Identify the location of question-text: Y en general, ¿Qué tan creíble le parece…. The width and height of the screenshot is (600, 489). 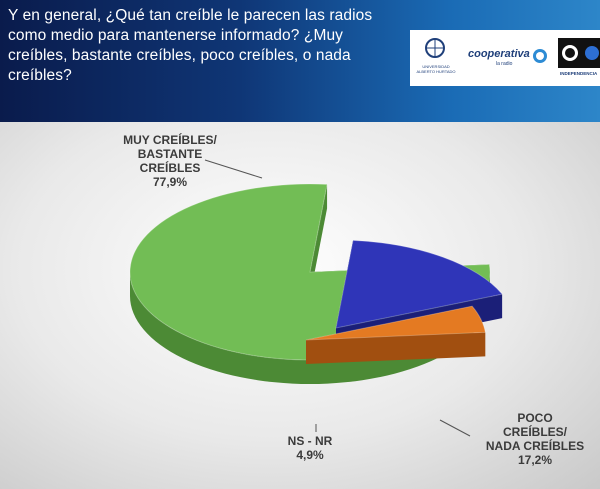
(190, 45).